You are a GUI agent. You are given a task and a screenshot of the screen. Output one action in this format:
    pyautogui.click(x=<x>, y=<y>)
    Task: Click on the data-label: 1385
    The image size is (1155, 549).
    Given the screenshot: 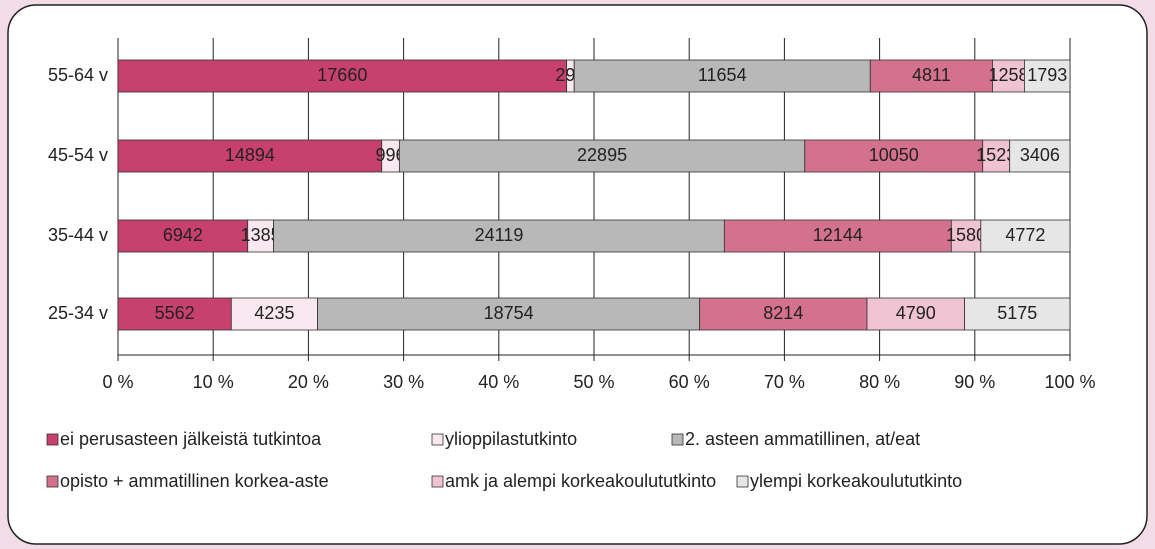 What is the action you would take?
    pyautogui.click(x=261, y=235)
    